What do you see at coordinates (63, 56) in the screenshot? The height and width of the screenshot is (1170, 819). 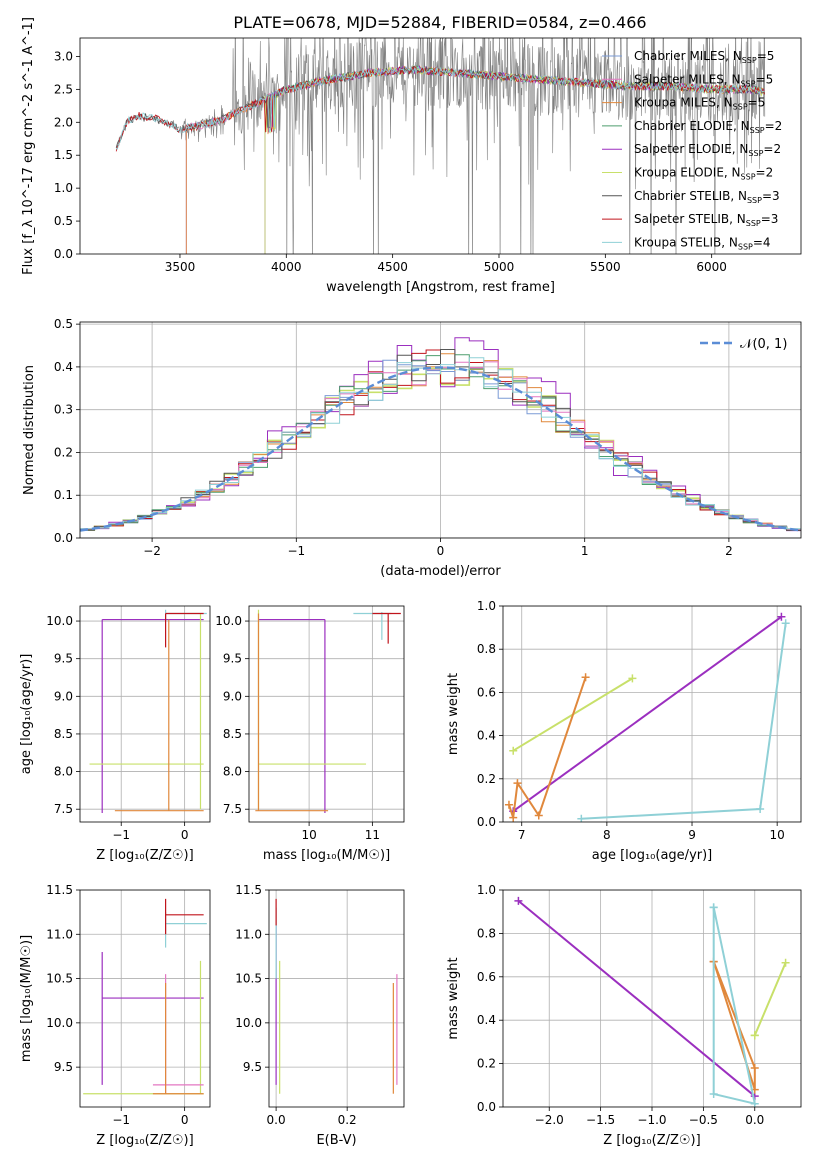 I see `y-tick-label: 3.0` at bounding box center [63, 56].